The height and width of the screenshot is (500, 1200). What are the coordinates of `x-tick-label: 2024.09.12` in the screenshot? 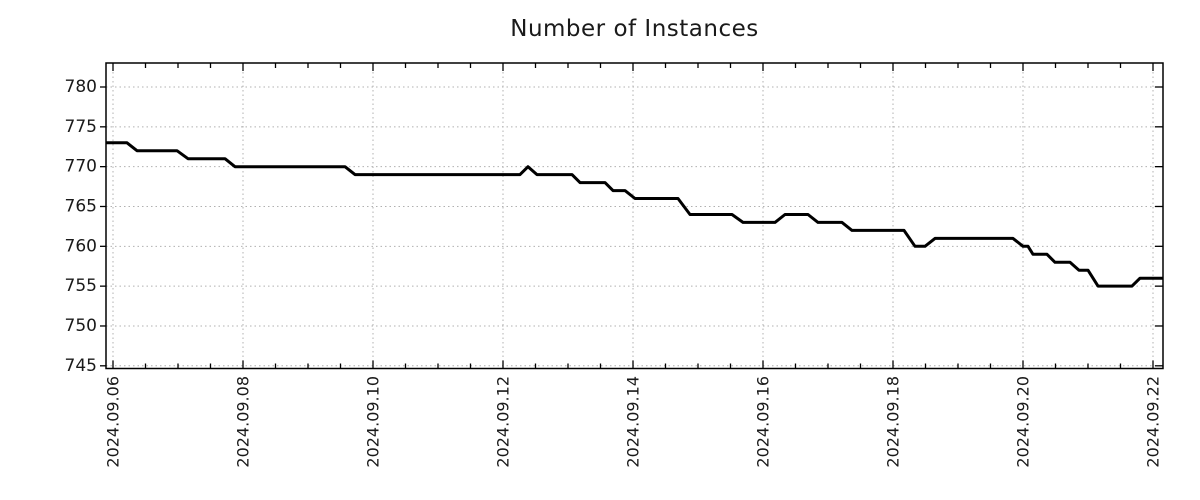 It's located at (503, 422).